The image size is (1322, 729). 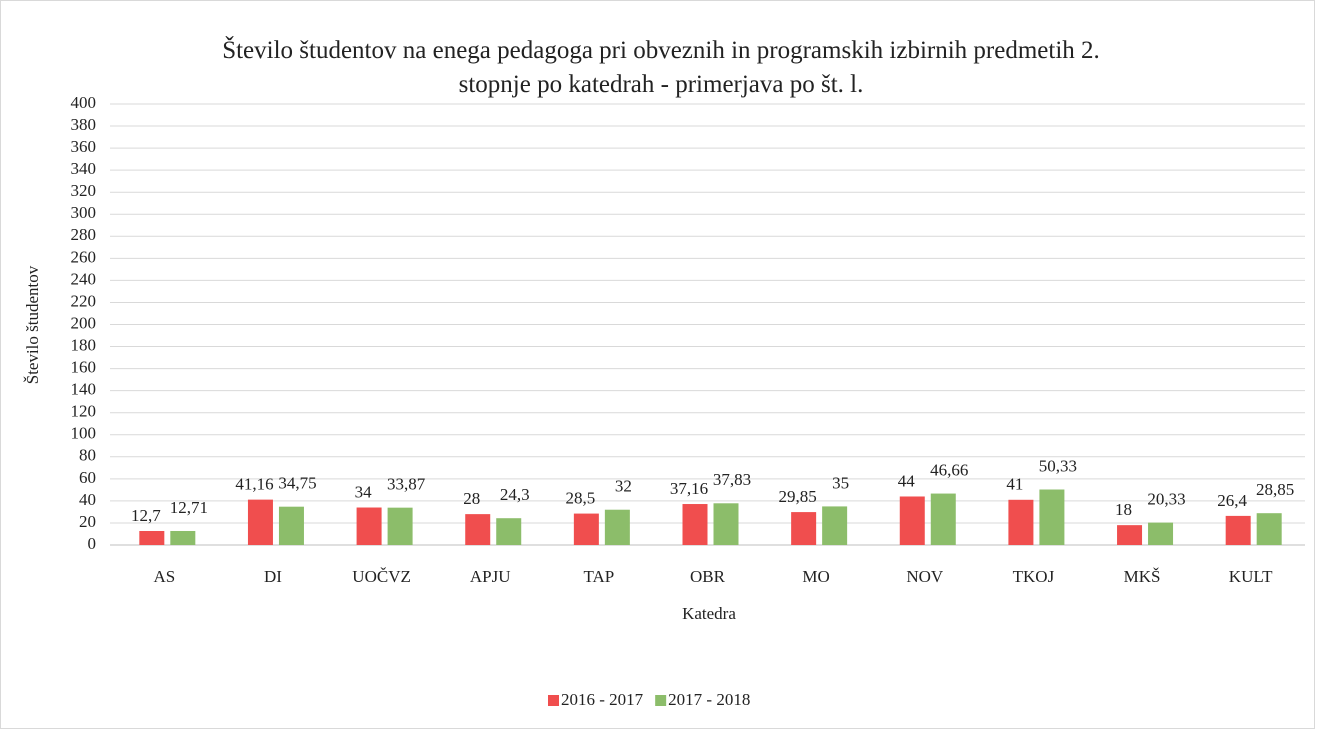 What do you see at coordinates (708, 576) in the screenshot?
I see `x-tick-label: OBR` at bounding box center [708, 576].